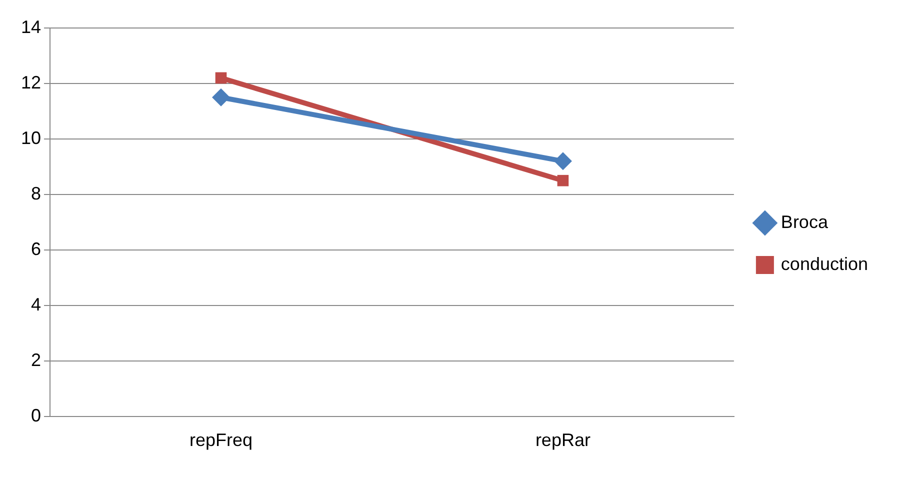 This screenshot has height=481, width=900. Describe the element at coordinates (36, 304) in the screenshot. I see `y-tick-label: 4` at that location.